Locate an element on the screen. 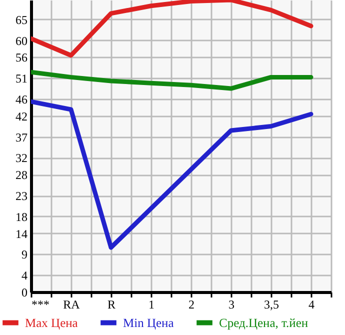  legend-label: Max Цена is located at coordinates (51, 323).